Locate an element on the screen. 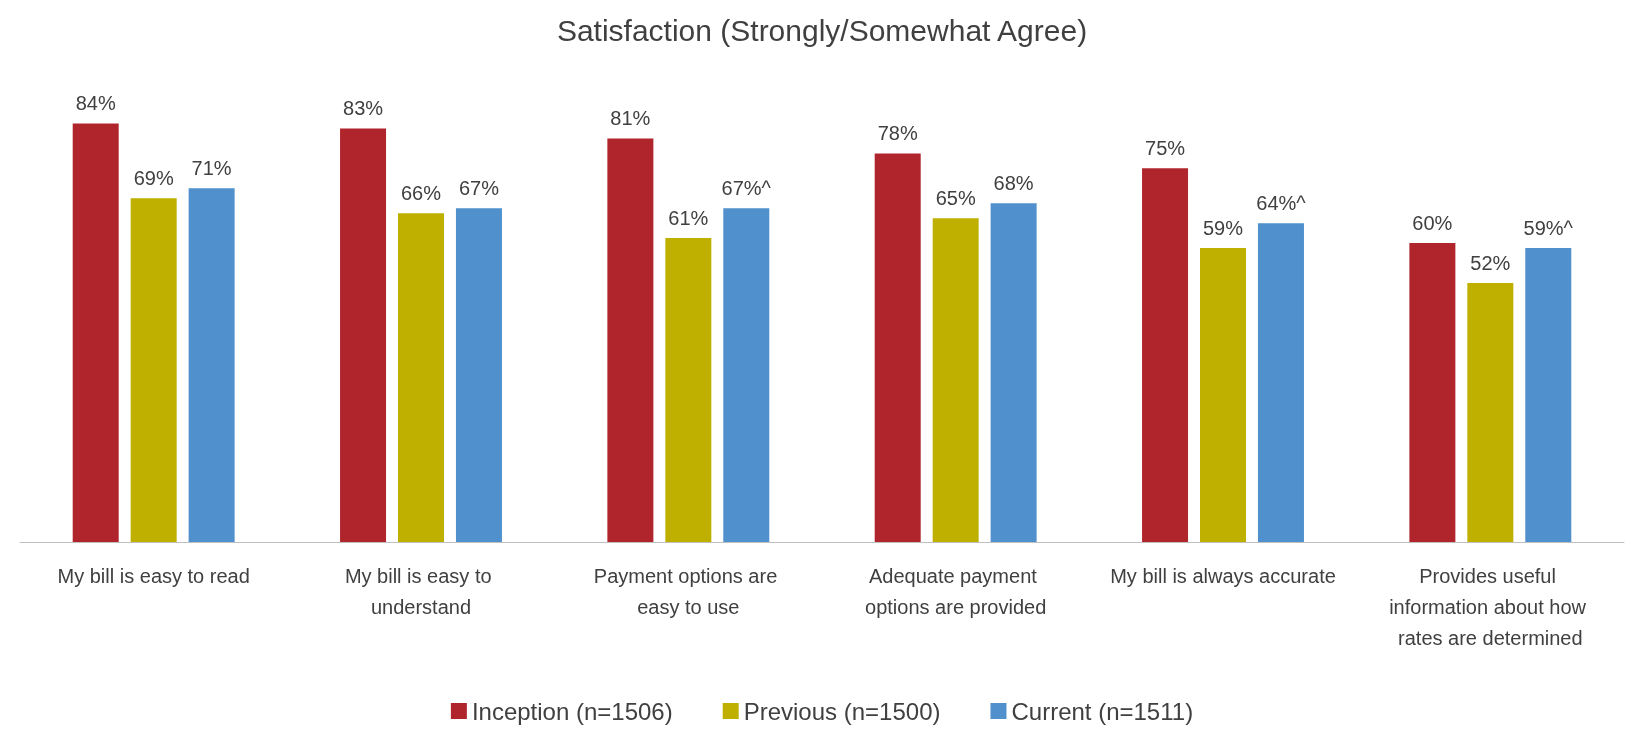 Image resolution: width=1644 pixels, height=732 pixels. data-label: 68% is located at coordinates (1013, 183).